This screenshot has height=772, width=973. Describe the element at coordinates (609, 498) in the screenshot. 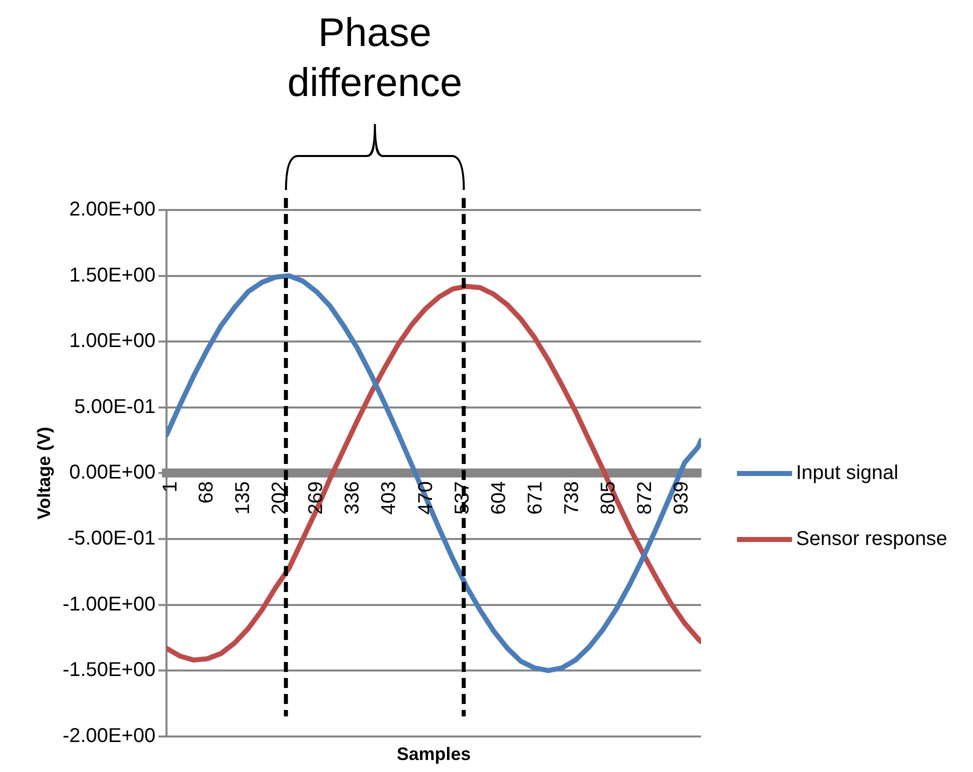

I see `x-tick-label: 805` at that location.